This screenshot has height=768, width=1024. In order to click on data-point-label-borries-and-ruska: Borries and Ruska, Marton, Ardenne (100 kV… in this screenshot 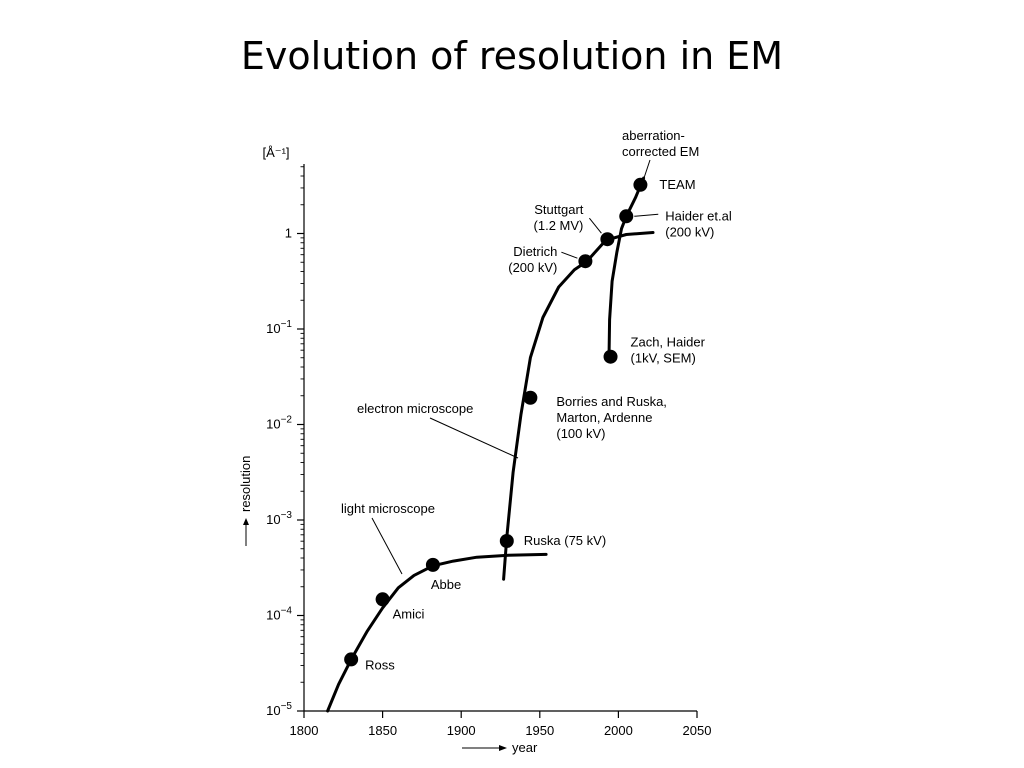, I will do `click(611, 417)`.